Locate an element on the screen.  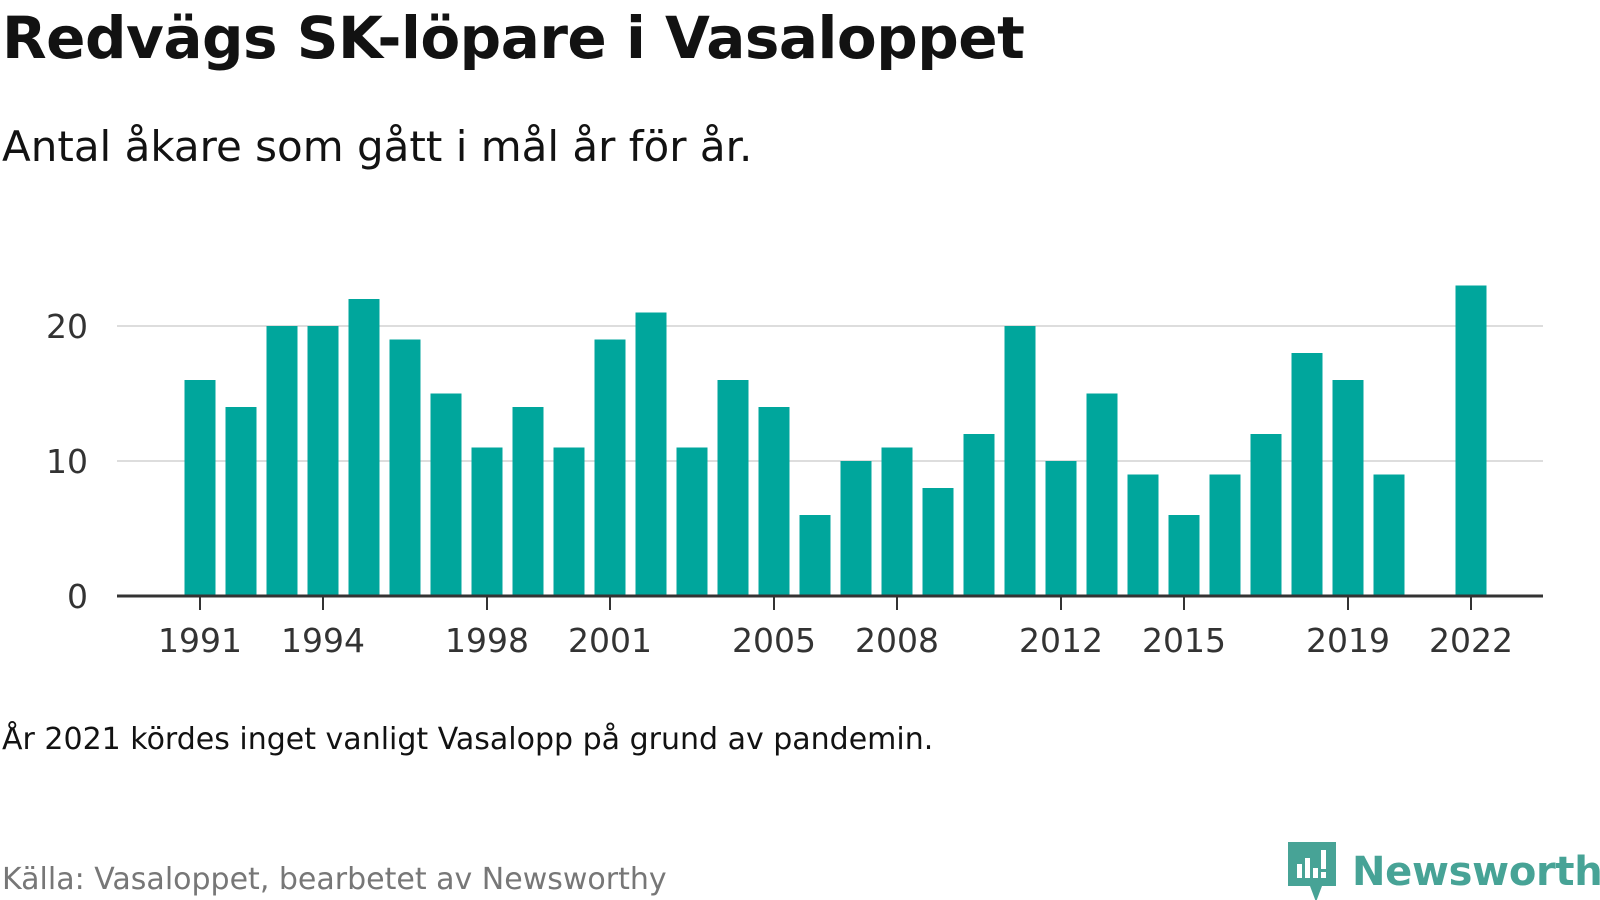
y-tick-label: 0 is located at coordinates (77, 596).